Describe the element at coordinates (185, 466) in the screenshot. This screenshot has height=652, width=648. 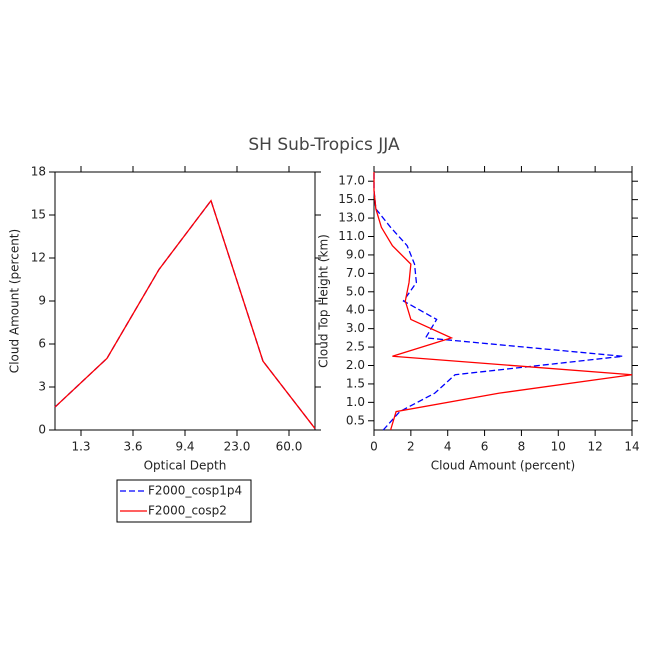
I see `x-axis-label: Optical Depth` at that location.